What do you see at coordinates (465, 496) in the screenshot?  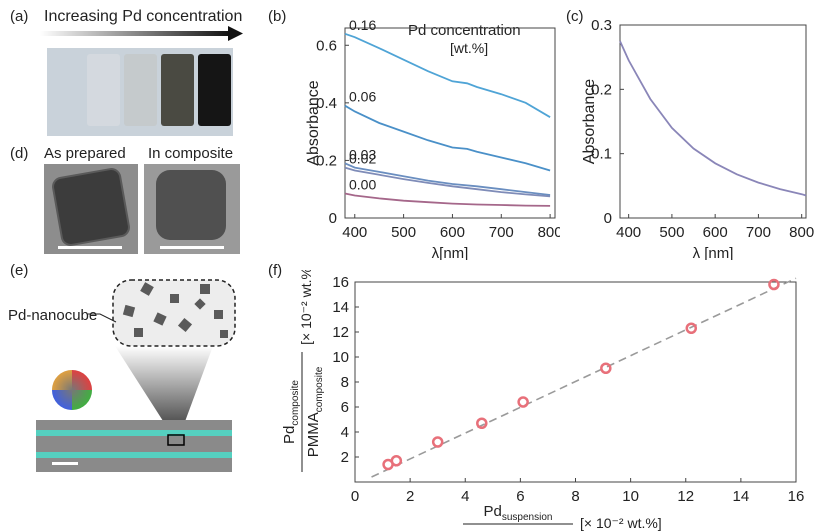 I see `x-tick-label: 4` at bounding box center [465, 496].